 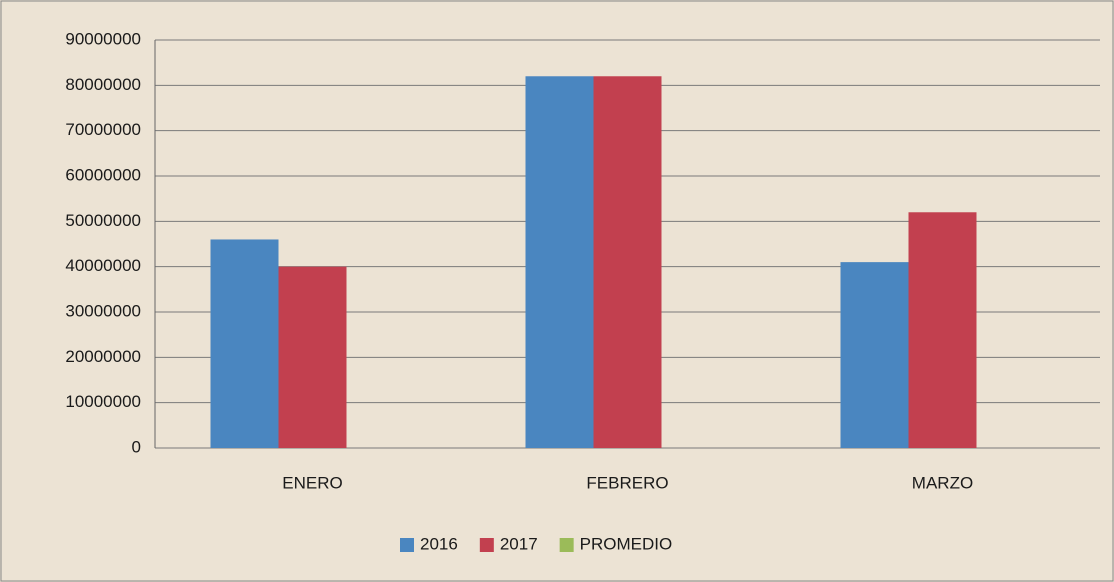 What do you see at coordinates (103, 356) in the screenshot?
I see `y-tick-label: 20000000` at bounding box center [103, 356].